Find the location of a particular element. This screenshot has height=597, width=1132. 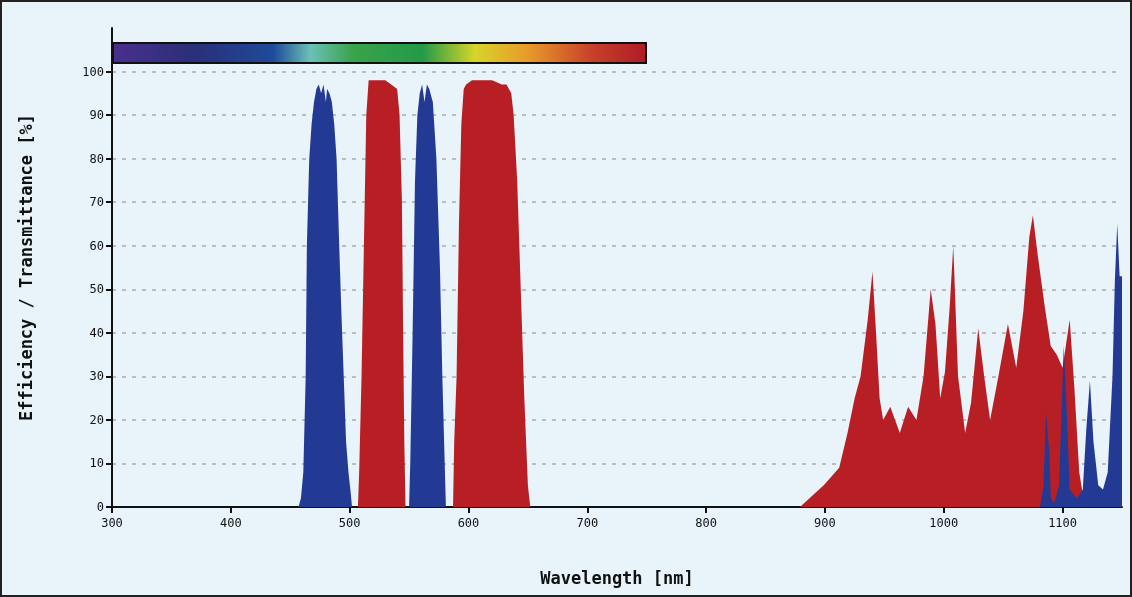

x-tick-label: 300 is located at coordinates (112, 523).